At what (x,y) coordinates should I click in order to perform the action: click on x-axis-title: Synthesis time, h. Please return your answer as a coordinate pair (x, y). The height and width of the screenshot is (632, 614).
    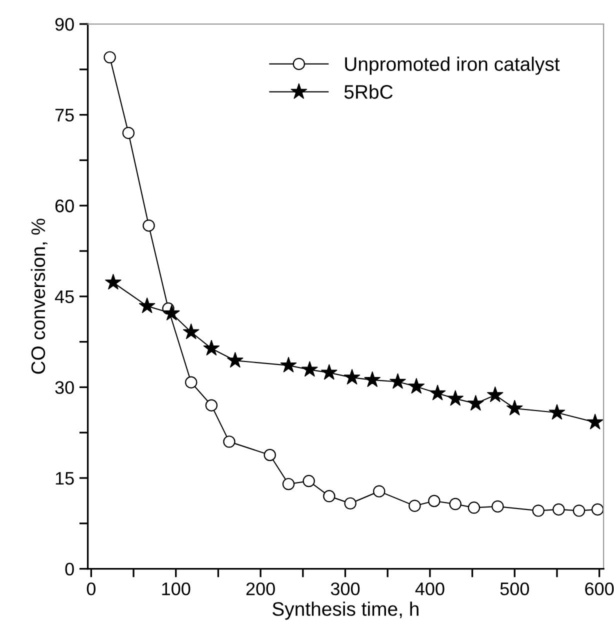
    Looking at the image, I should click on (345, 611).